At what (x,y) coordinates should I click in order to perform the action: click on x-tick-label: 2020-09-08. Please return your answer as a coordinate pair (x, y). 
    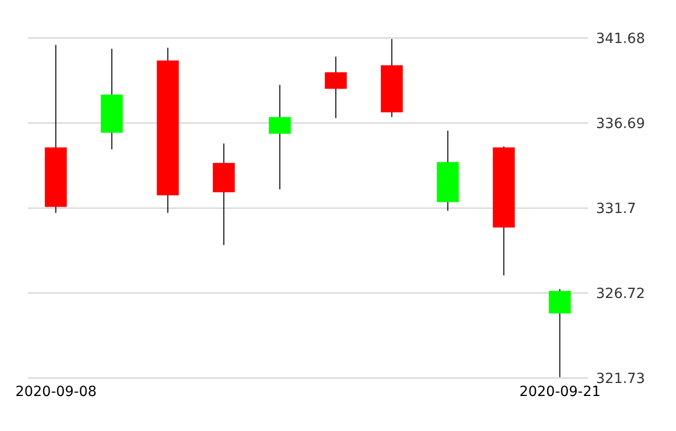
    Looking at the image, I should click on (56, 392).